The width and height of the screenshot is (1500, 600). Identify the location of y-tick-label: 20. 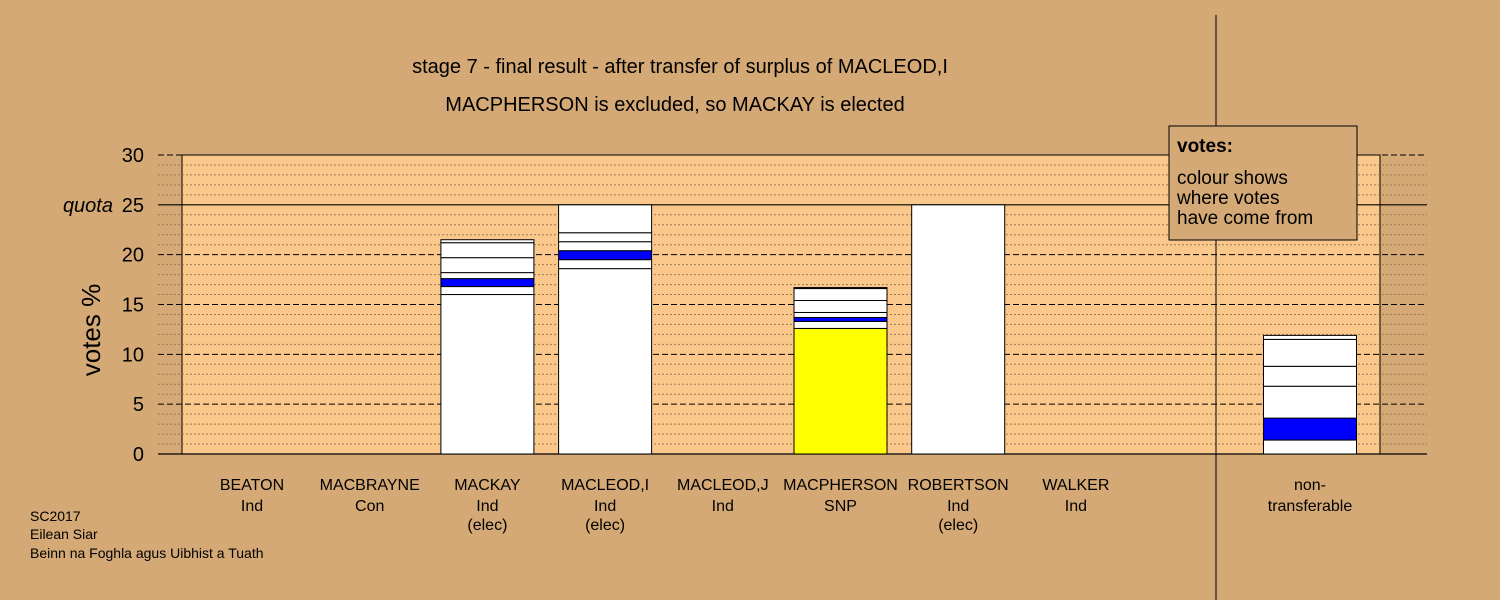
(133, 256).